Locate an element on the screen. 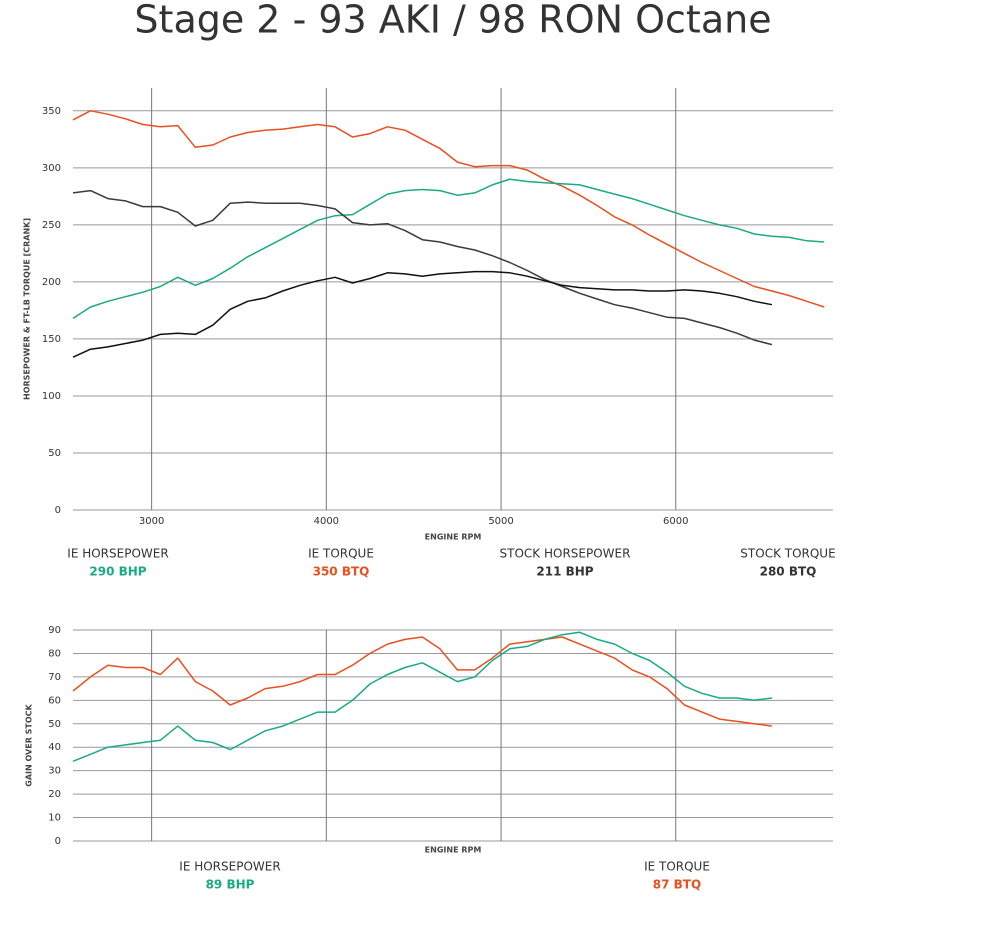 The height and width of the screenshot is (940, 990). y-tick-label: 250 is located at coordinates (51, 225).